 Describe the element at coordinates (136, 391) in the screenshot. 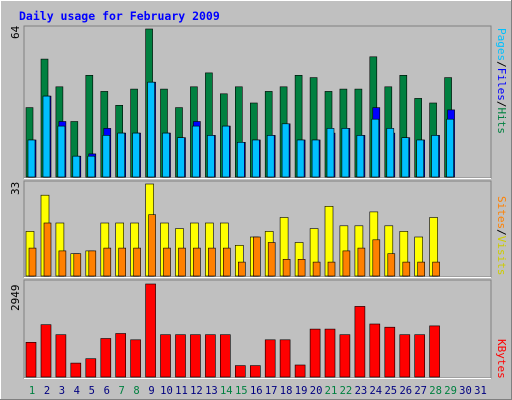

I see `day-label: 8` at that location.